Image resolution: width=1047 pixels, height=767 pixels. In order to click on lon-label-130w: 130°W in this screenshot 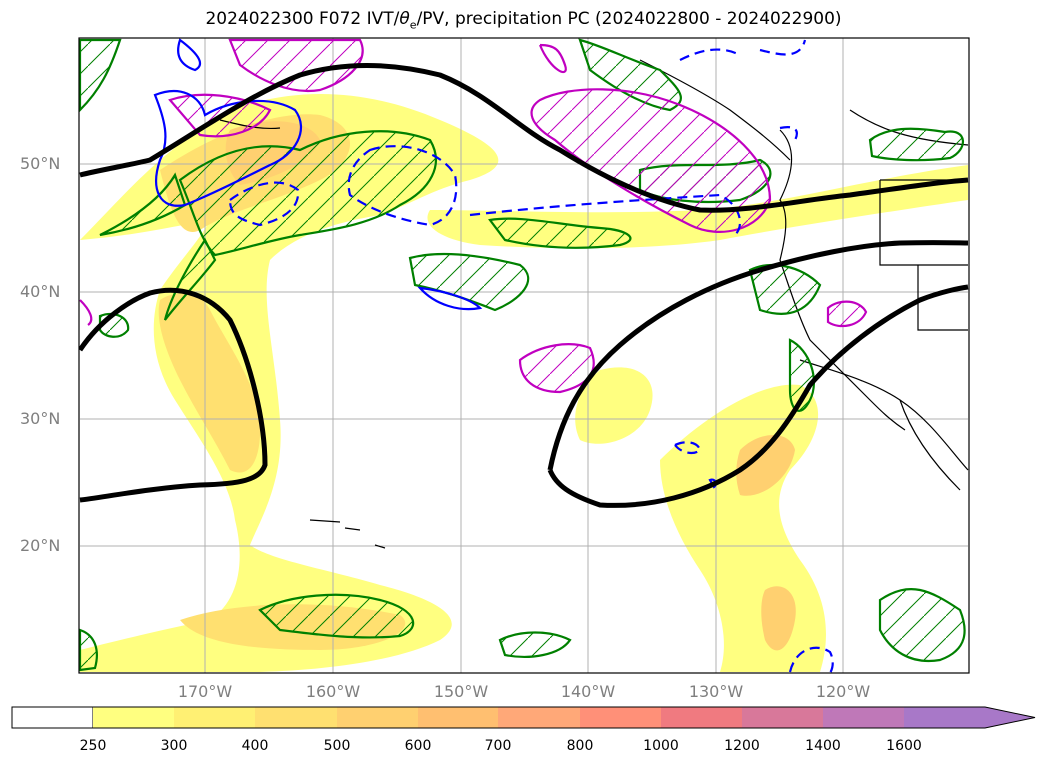, I will do `click(716, 691)`.